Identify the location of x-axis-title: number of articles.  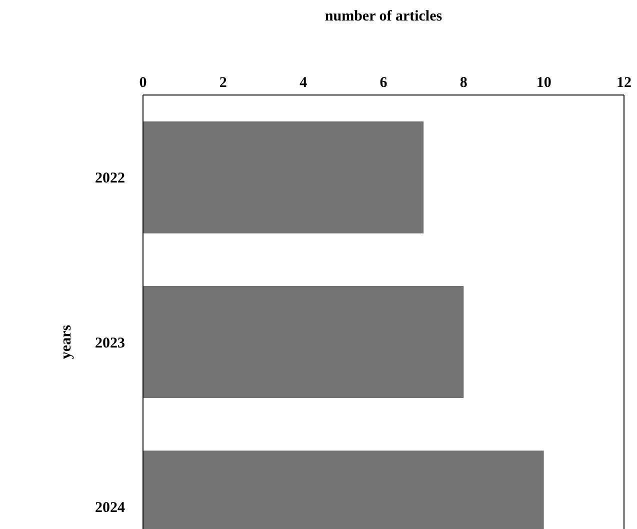
(383, 16).